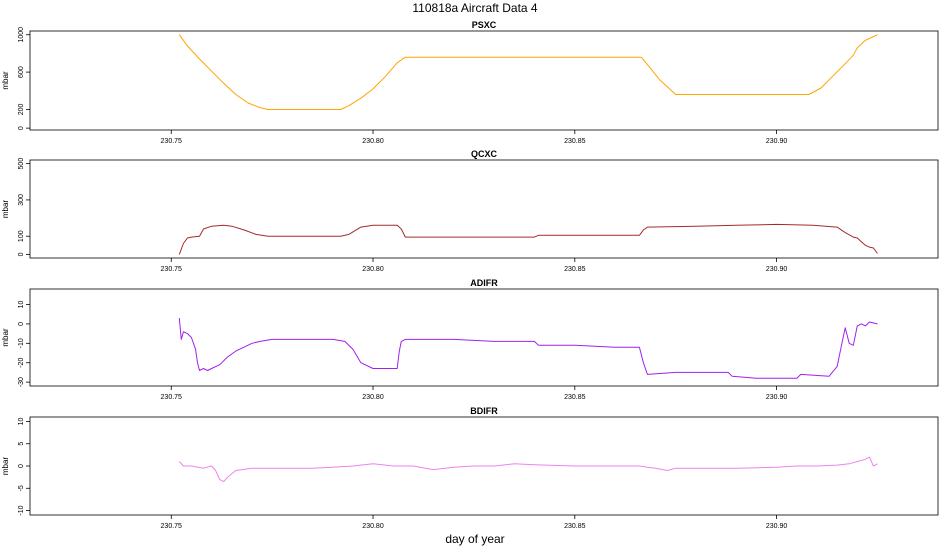  I want to click on y-tick-label: 300, so click(21, 200).